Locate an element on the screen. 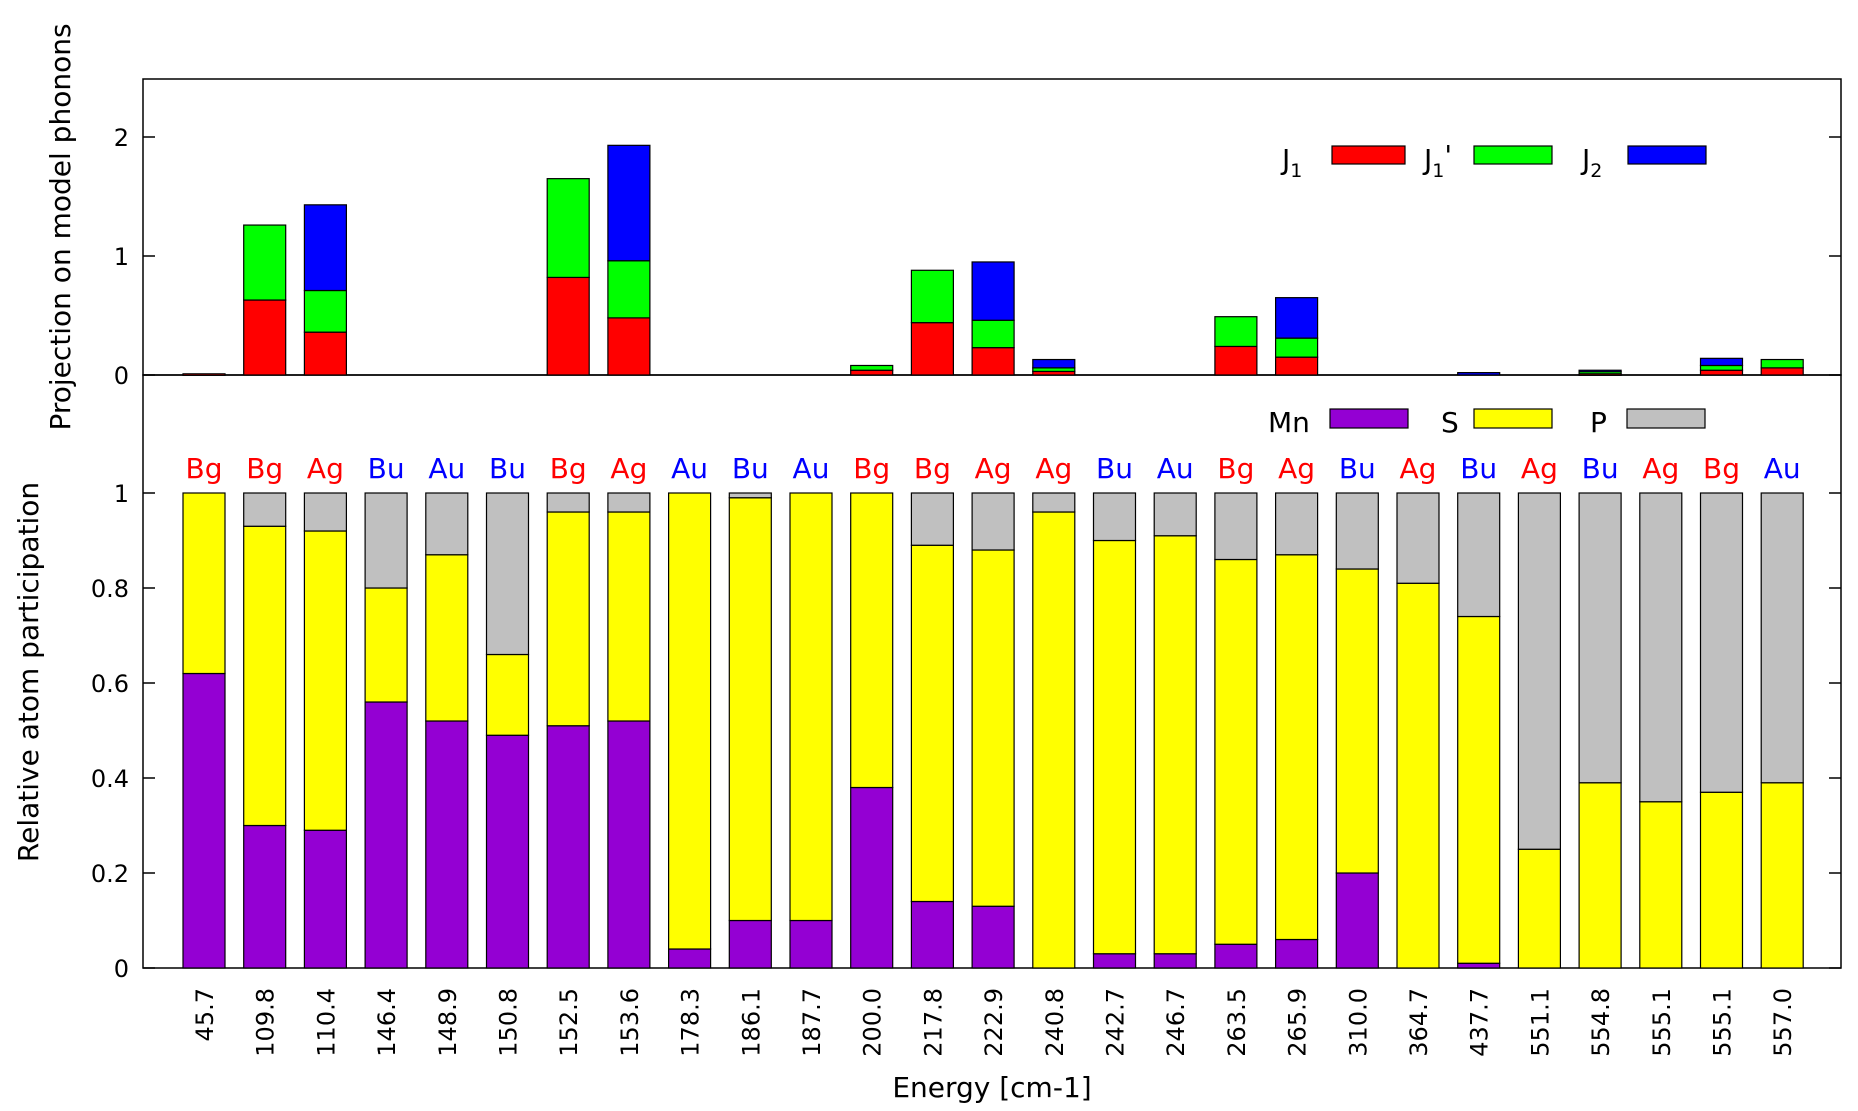 The height and width of the screenshot is (1111, 1858). xtick-label: 364.7 is located at coordinates (1419, 1022).